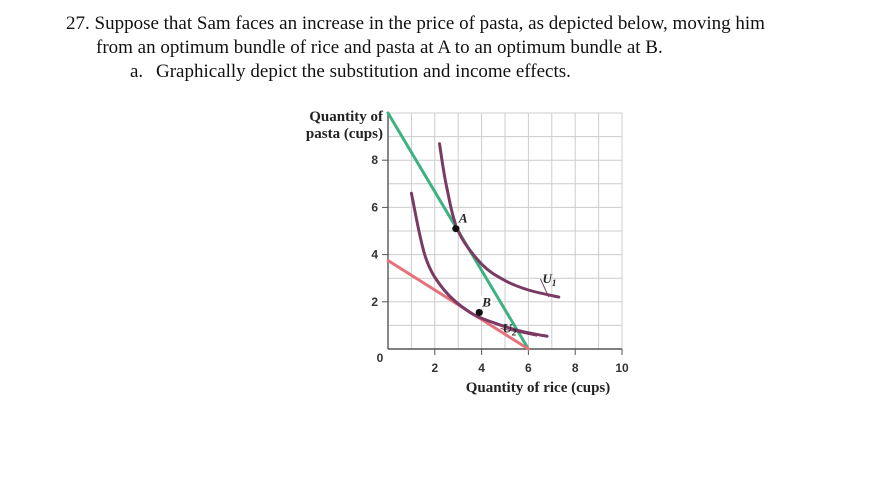 This screenshot has width=890, height=501. I want to click on y-tick-label: 6, so click(374, 207).